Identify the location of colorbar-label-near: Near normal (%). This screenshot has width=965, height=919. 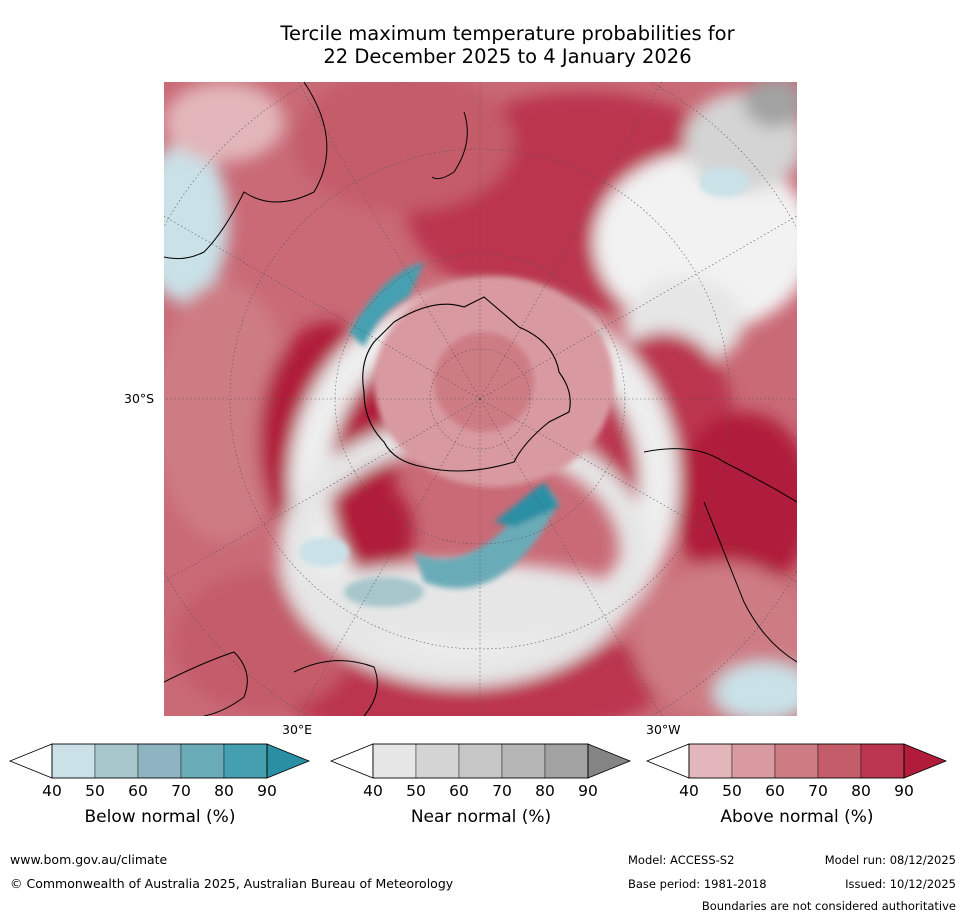
(481, 817).